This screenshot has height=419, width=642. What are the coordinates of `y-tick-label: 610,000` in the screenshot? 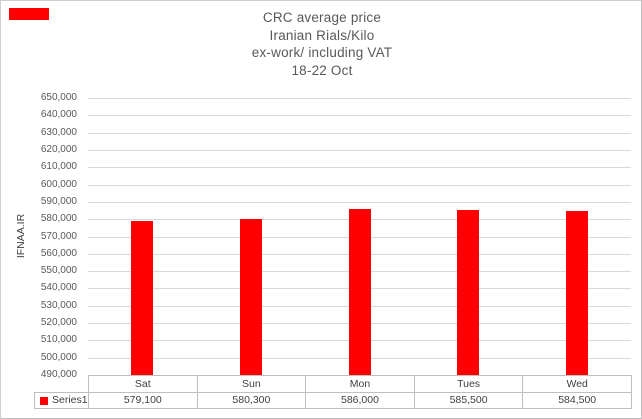 It's located at (58, 166).